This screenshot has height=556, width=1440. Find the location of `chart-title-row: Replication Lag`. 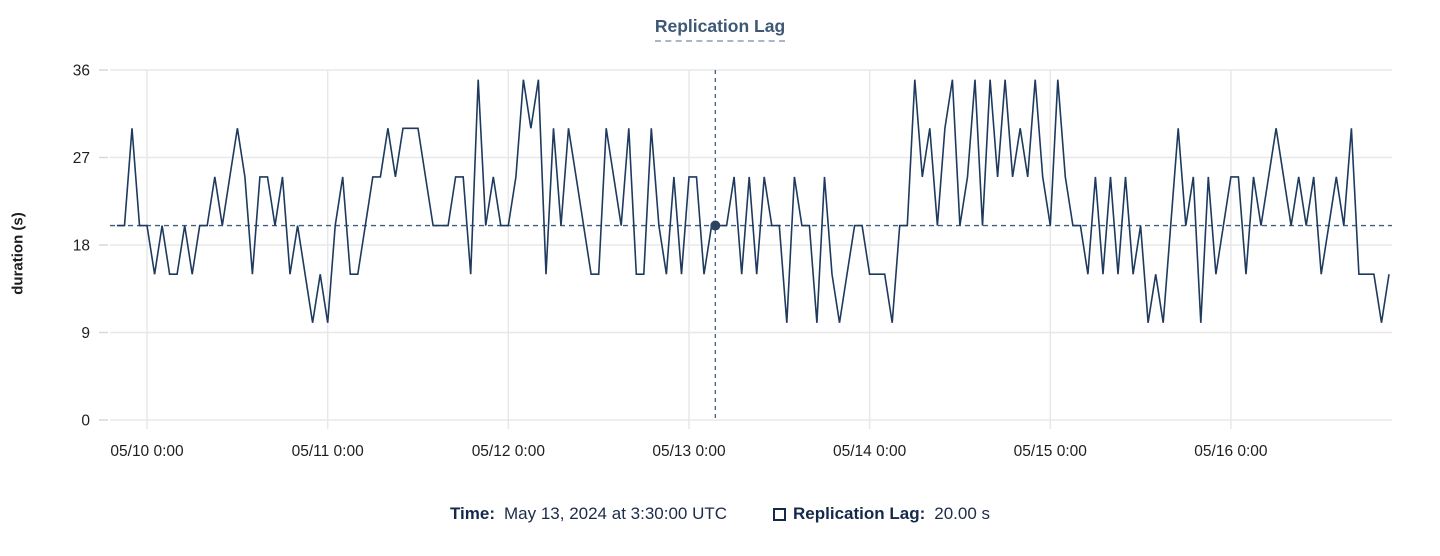

chart-title-row: Replication Lag is located at coordinates (720, 29).